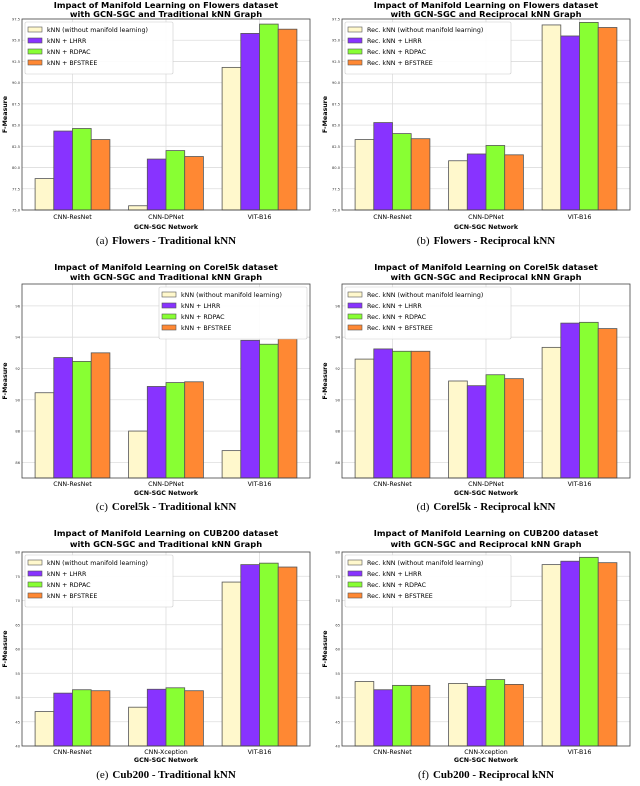  Describe the element at coordinates (425, 30) in the screenshot. I see `legend-label: Rec. kNN (without manifold learning)` at that location.